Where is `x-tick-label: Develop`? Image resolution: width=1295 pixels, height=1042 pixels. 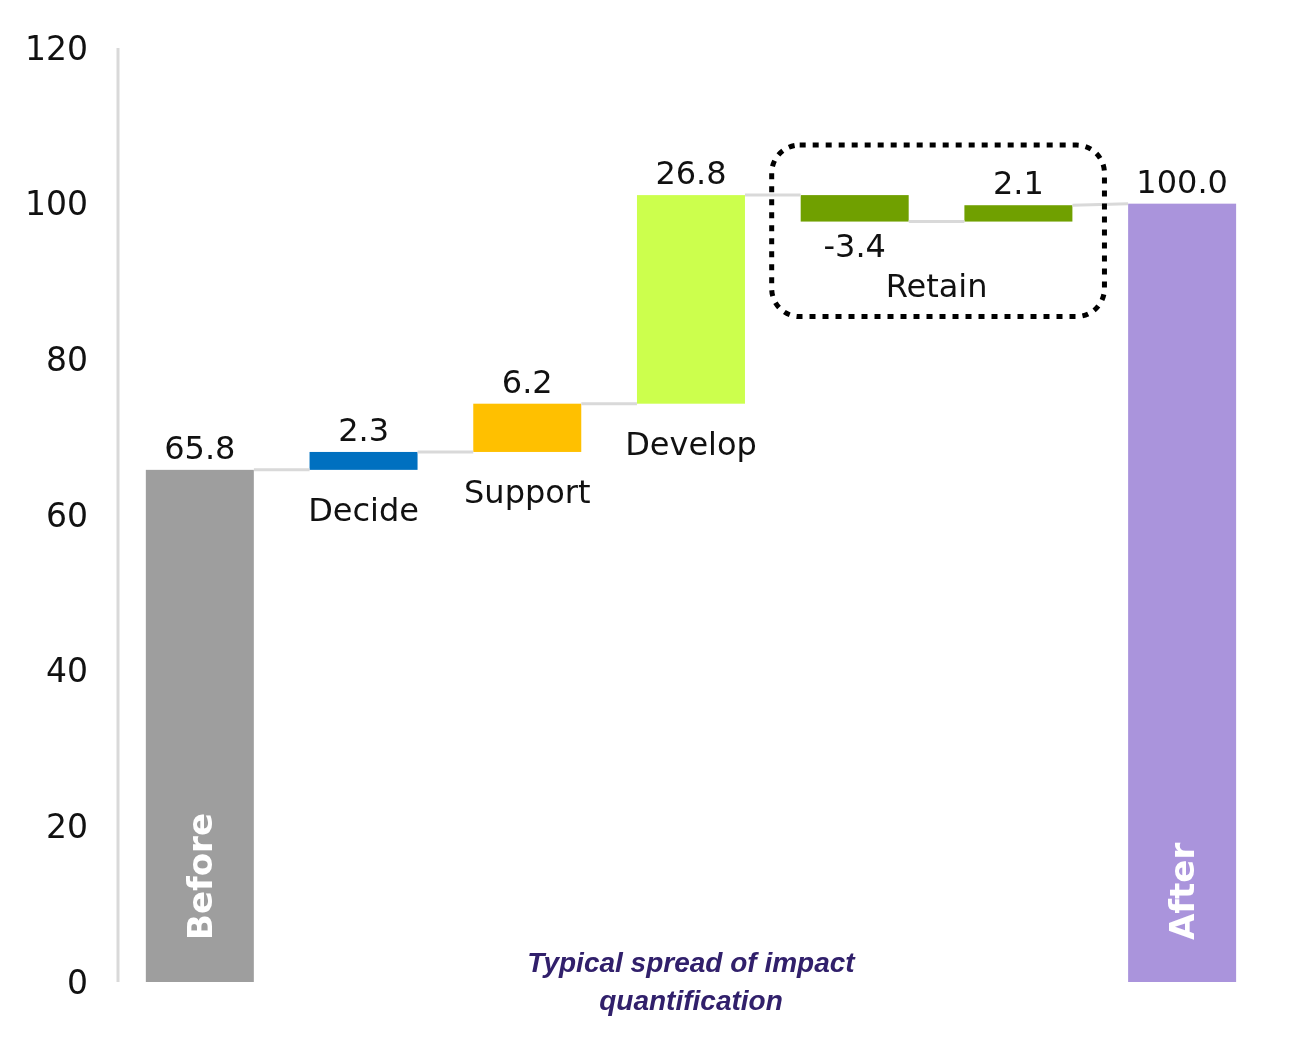
x-tick-label: Develop is located at coordinates (691, 443).